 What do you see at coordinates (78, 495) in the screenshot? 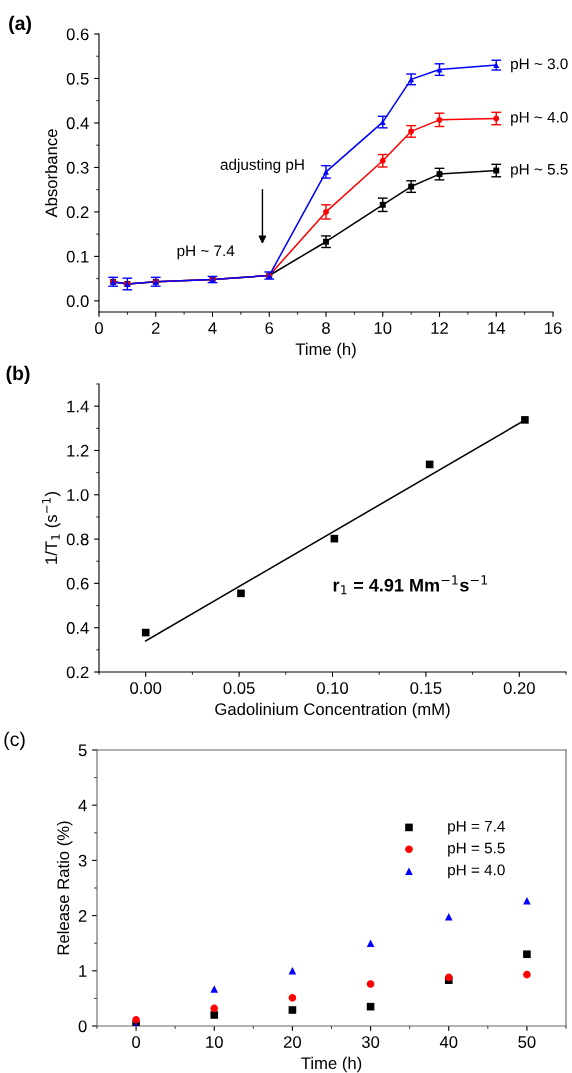
I see `y-tick-label: 1.0` at bounding box center [78, 495].